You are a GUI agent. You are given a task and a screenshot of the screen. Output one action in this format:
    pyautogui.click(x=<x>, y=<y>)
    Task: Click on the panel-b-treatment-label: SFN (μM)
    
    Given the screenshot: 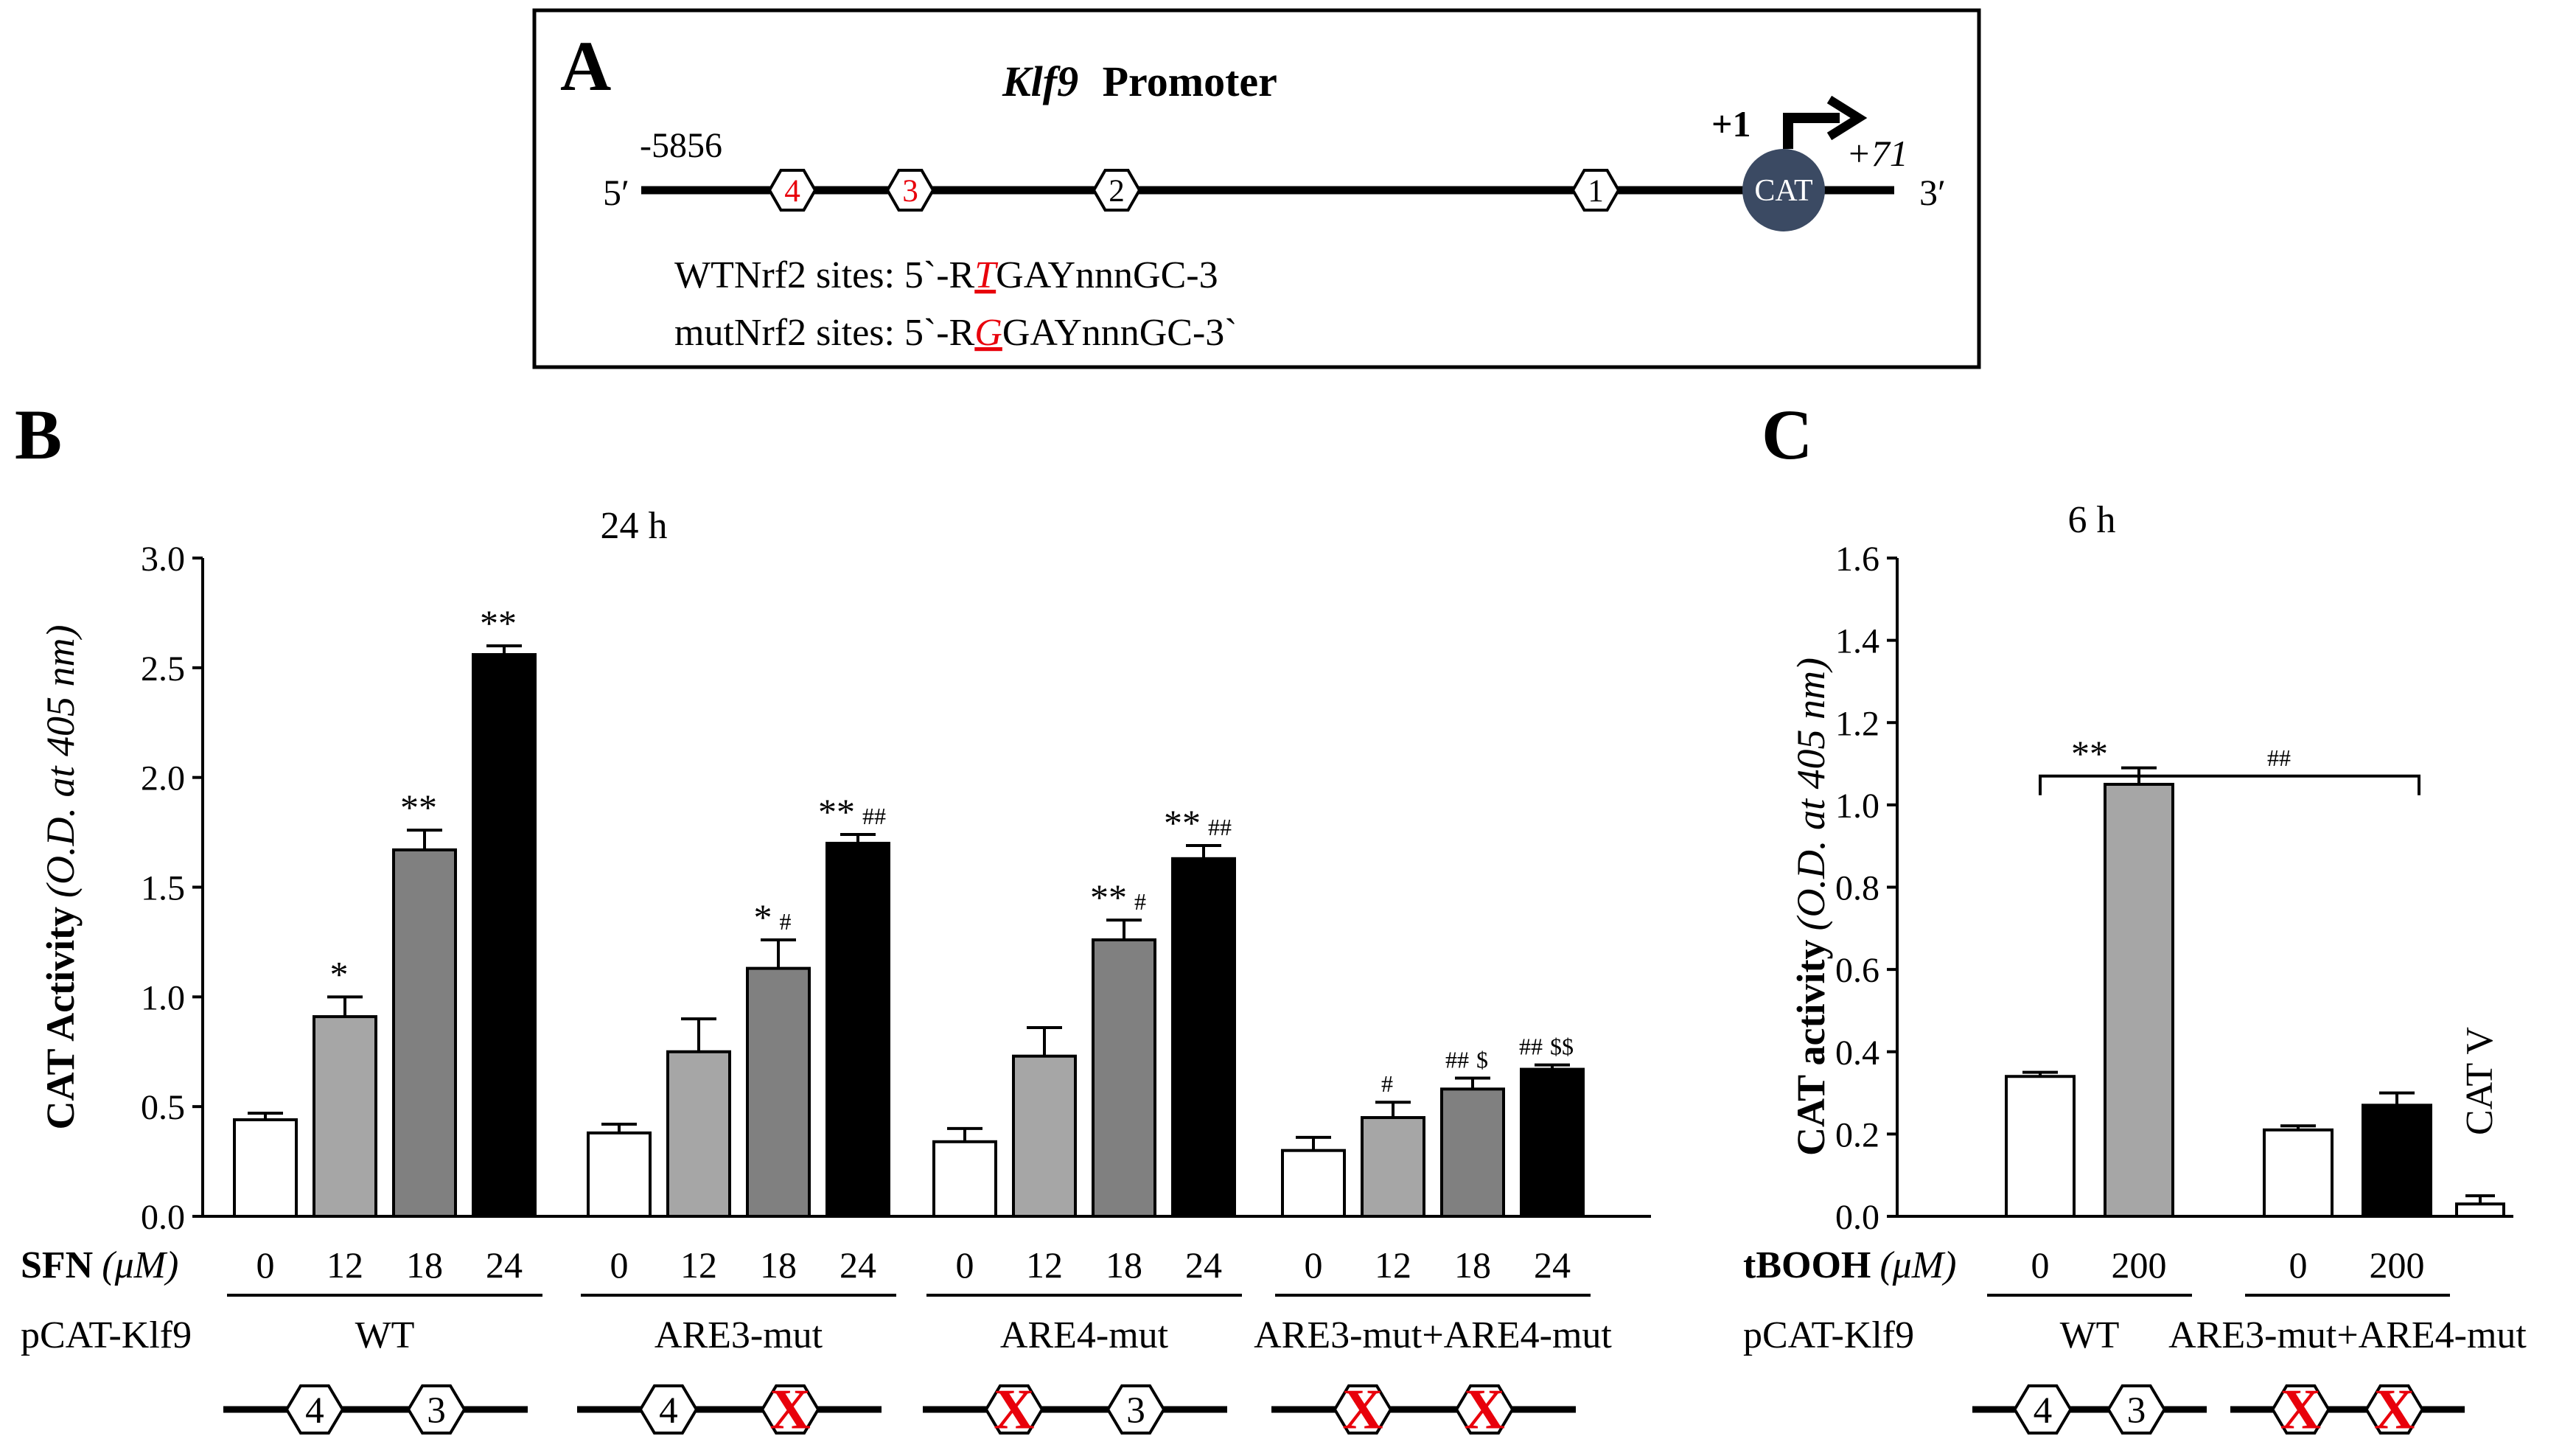 What is the action you would take?
    pyautogui.click(x=99, y=1265)
    